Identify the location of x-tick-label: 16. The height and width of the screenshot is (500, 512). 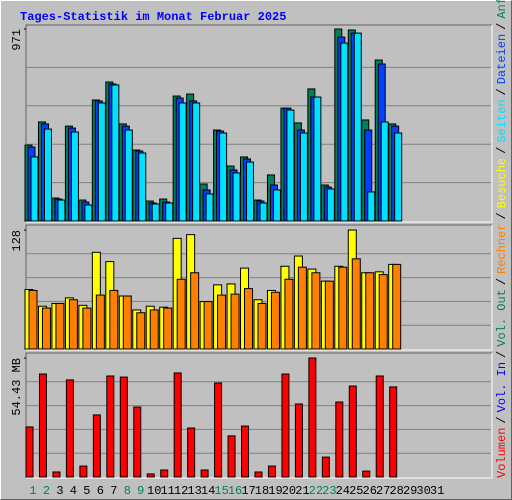
(235, 491).